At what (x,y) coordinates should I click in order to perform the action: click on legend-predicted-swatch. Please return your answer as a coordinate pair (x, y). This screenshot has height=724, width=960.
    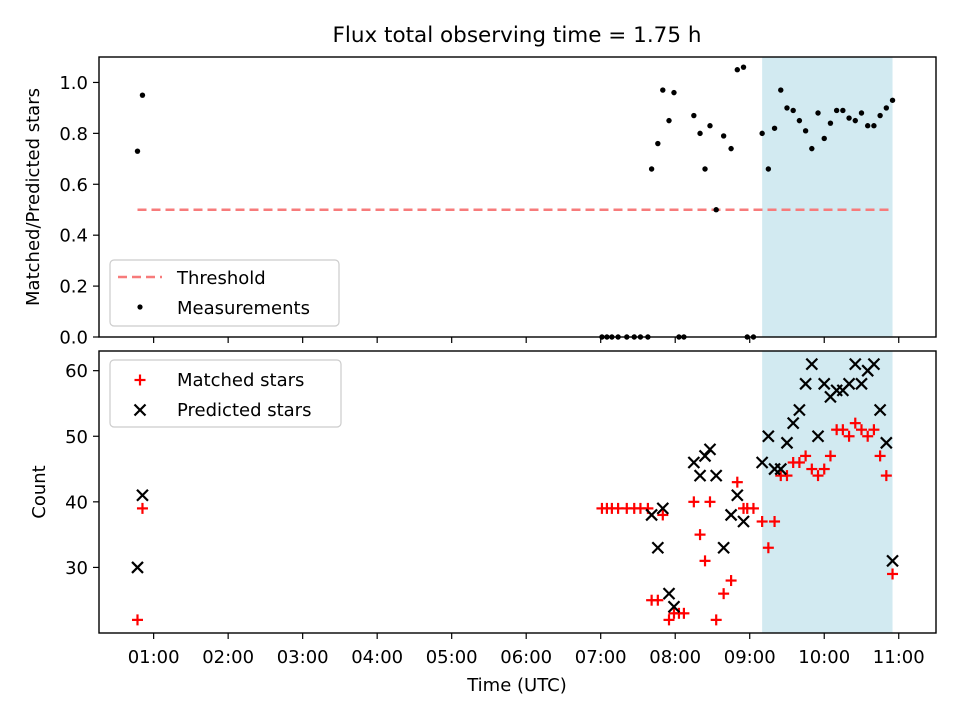
    Looking at the image, I should click on (140, 410).